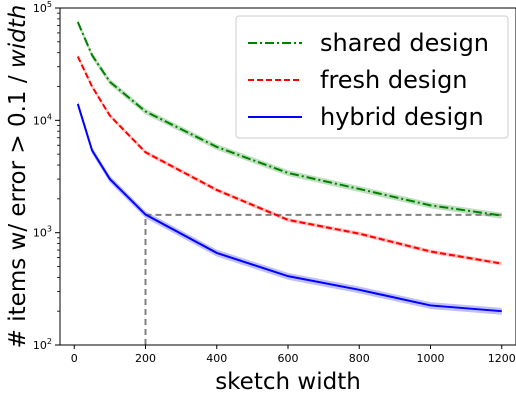 The height and width of the screenshot is (394, 516). I want to click on legend-label-1: fresh design, so click(394, 80).